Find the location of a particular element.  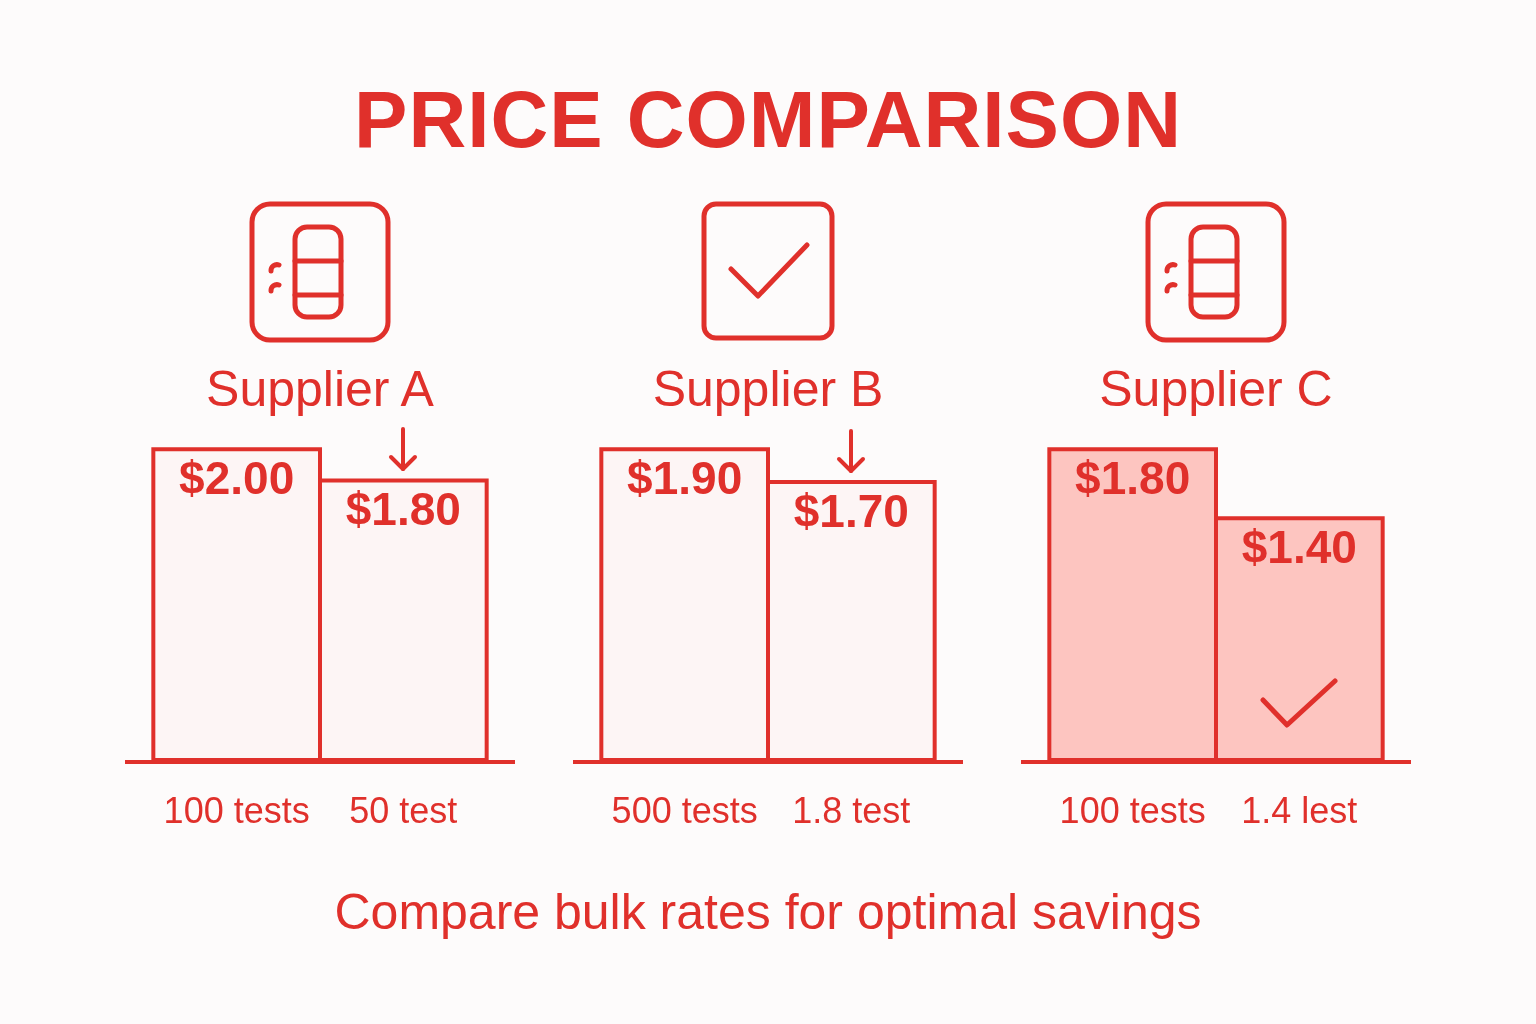

data-label: $1.90 is located at coordinates (685, 478).